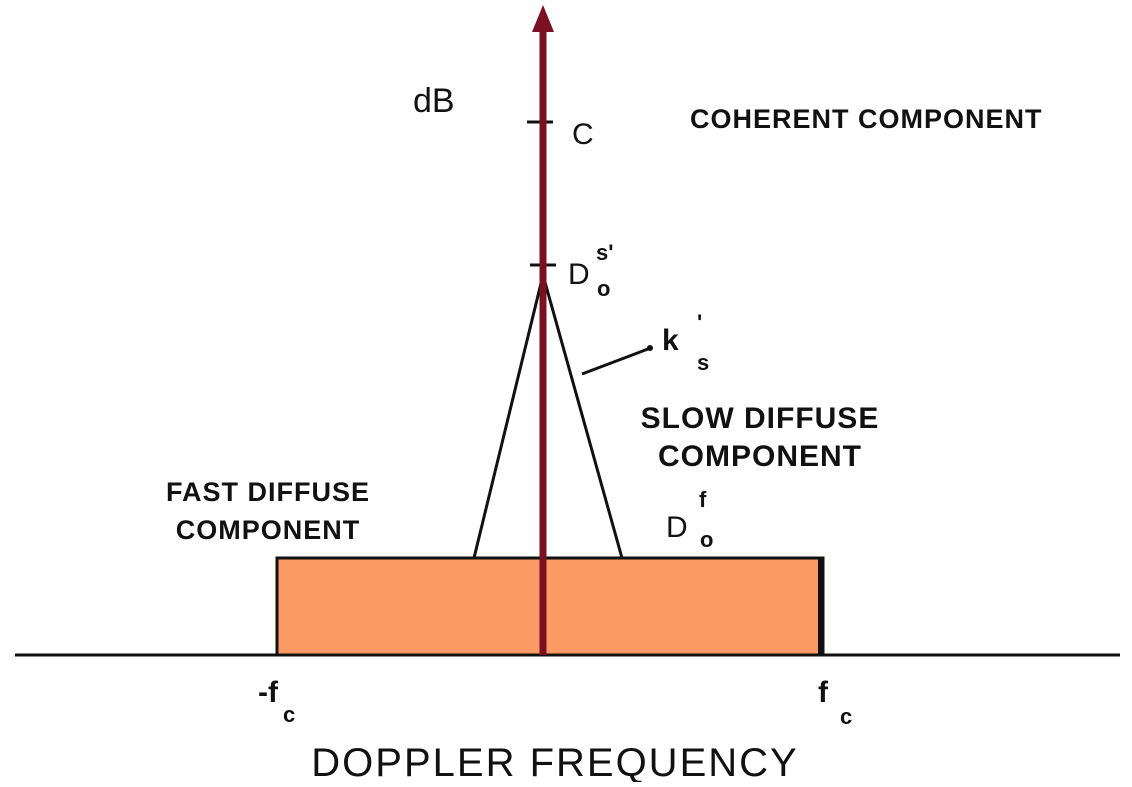  What do you see at coordinates (289, 714) in the screenshot?
I see `left-edge-subscript: c` at bounding box center [289, 714].